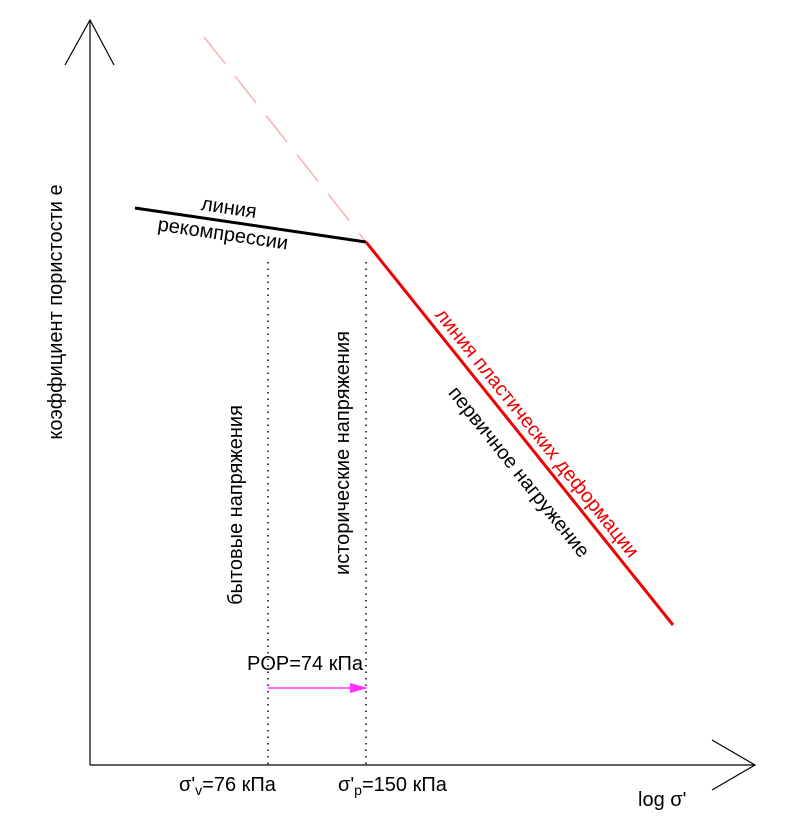  I want to click on sigma-v-prefix: σ', so click(187, 785).